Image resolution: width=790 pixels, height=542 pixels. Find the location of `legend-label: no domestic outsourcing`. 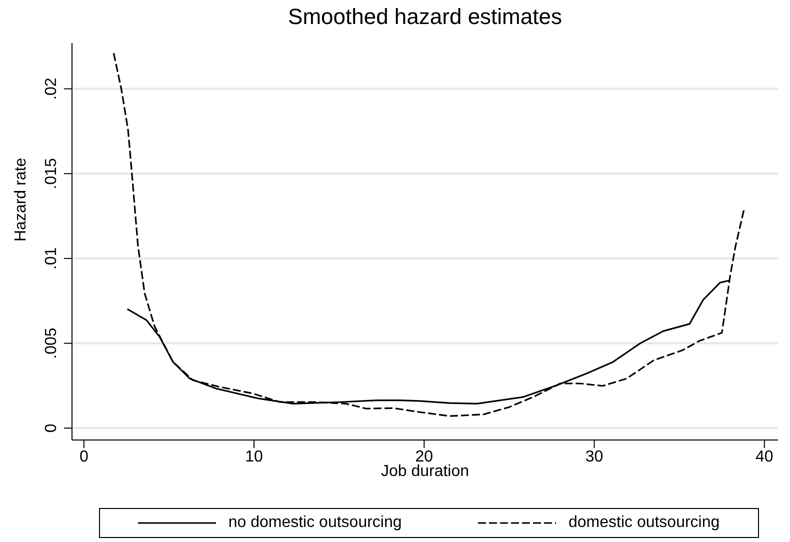

legend-label: no domestic outsourcing is located at coordinates (315, 523).